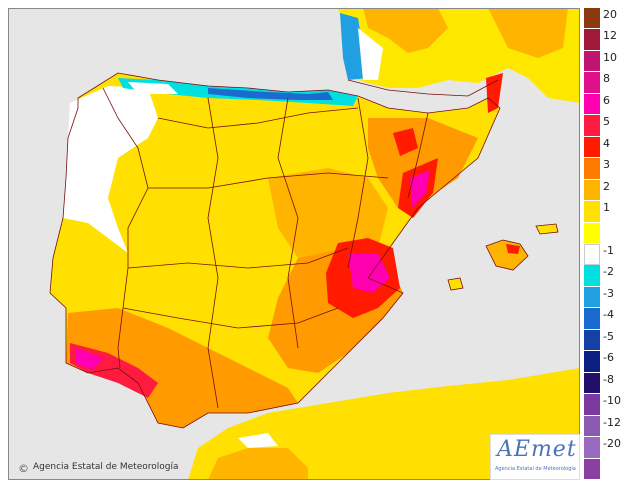 The width and height of the screenshot is (630, 500). Describe the element at coordinates (90, 260) in the screenshot. I see `portugal-yellow` at that location.